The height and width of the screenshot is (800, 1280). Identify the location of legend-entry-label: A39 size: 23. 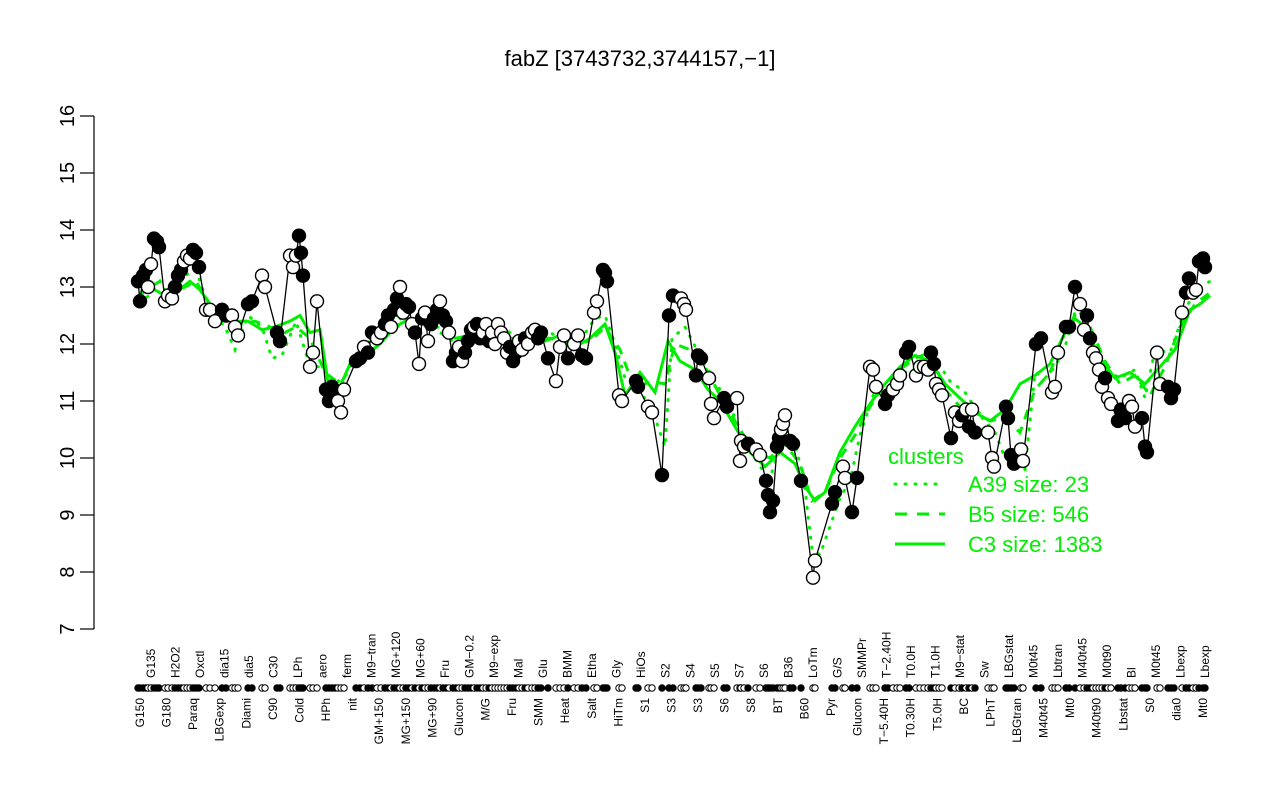
(1028, 484).